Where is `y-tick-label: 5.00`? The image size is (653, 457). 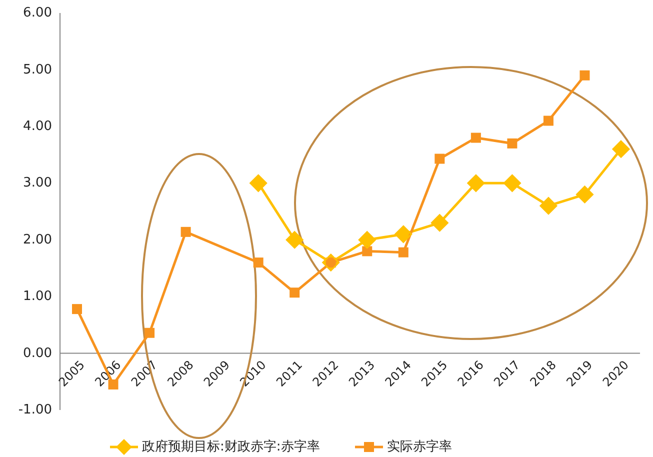
y-tick-label: 5.00 is located at coordinates (37, 70).